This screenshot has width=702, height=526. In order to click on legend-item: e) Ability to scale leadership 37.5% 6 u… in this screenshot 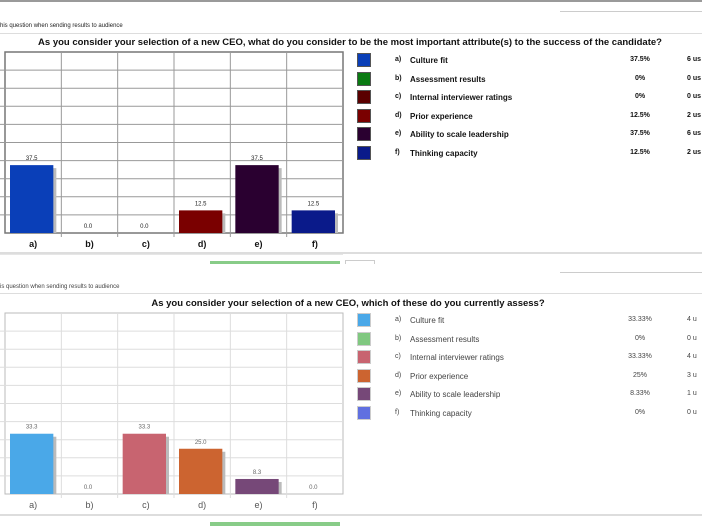, I will do `click(528, 135)`.